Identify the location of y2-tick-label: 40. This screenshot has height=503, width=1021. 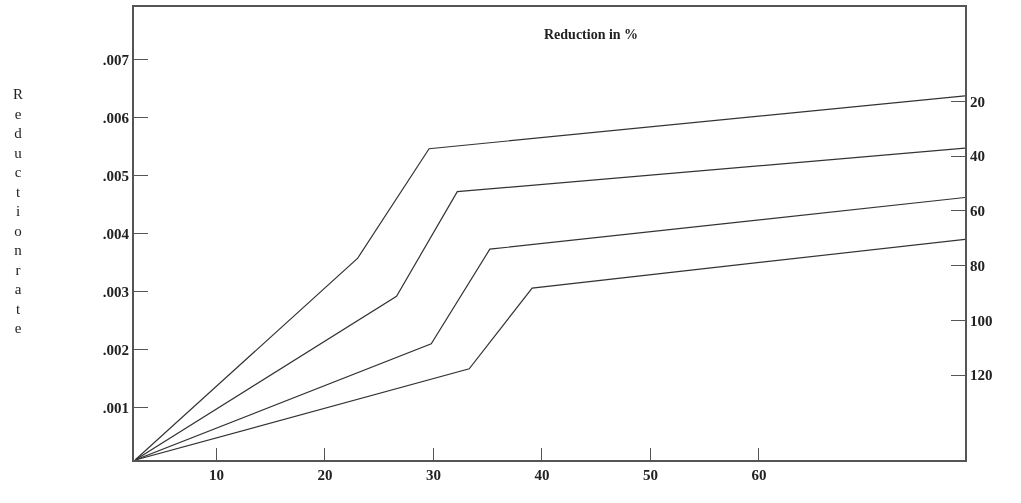
(977, 156).